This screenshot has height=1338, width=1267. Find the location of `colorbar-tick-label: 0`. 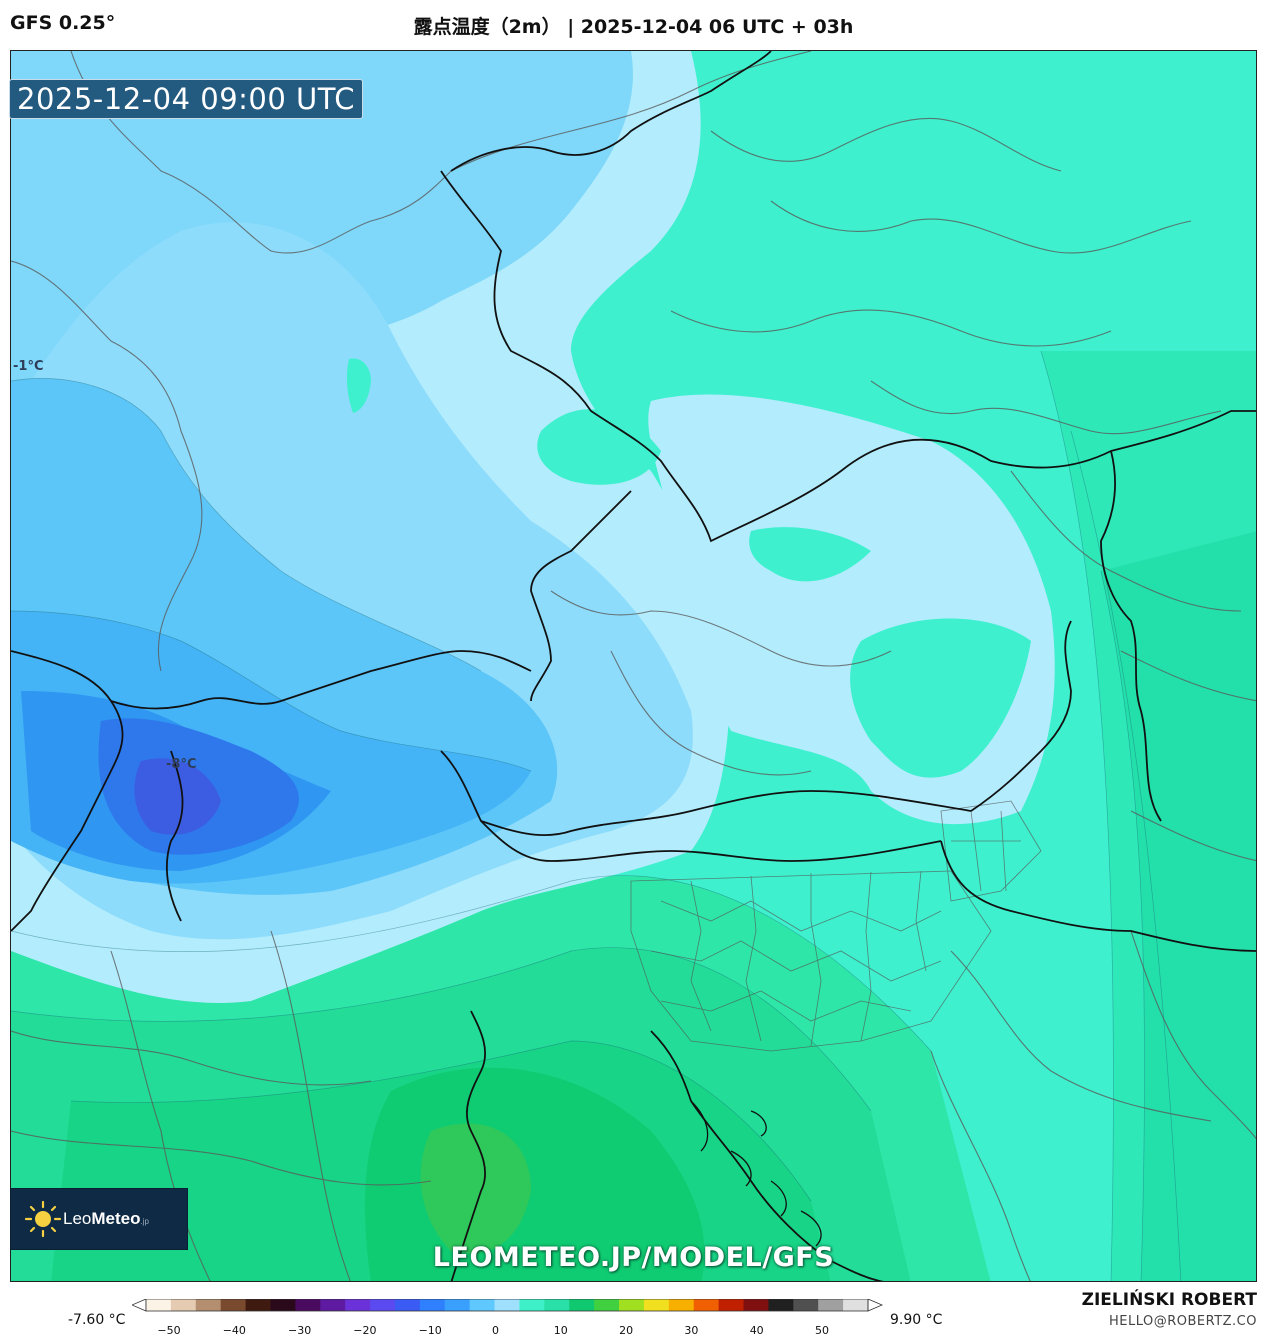

colorbar-tick-label: 0 is located at coordinates (495, 1330).